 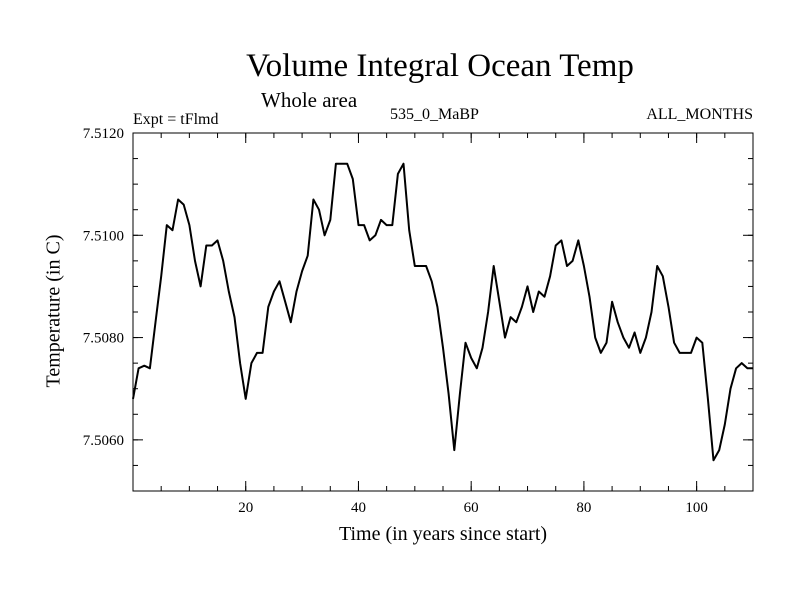 I want to click on x-tick-label: 40, so click(x=358, y=508).